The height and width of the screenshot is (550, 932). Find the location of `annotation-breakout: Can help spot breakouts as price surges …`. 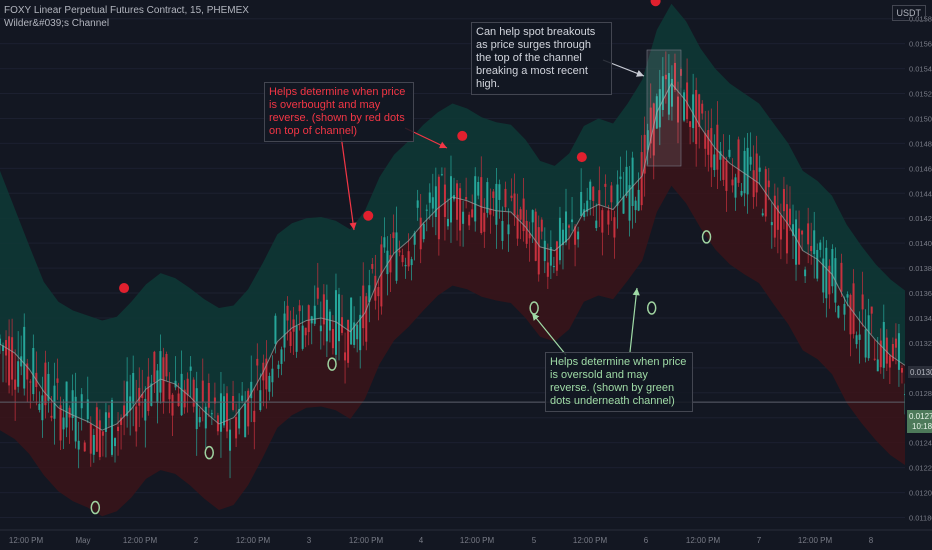

annotation-breakout: Can help spot breakouts as price surges … is located at coordinates (541, 58).